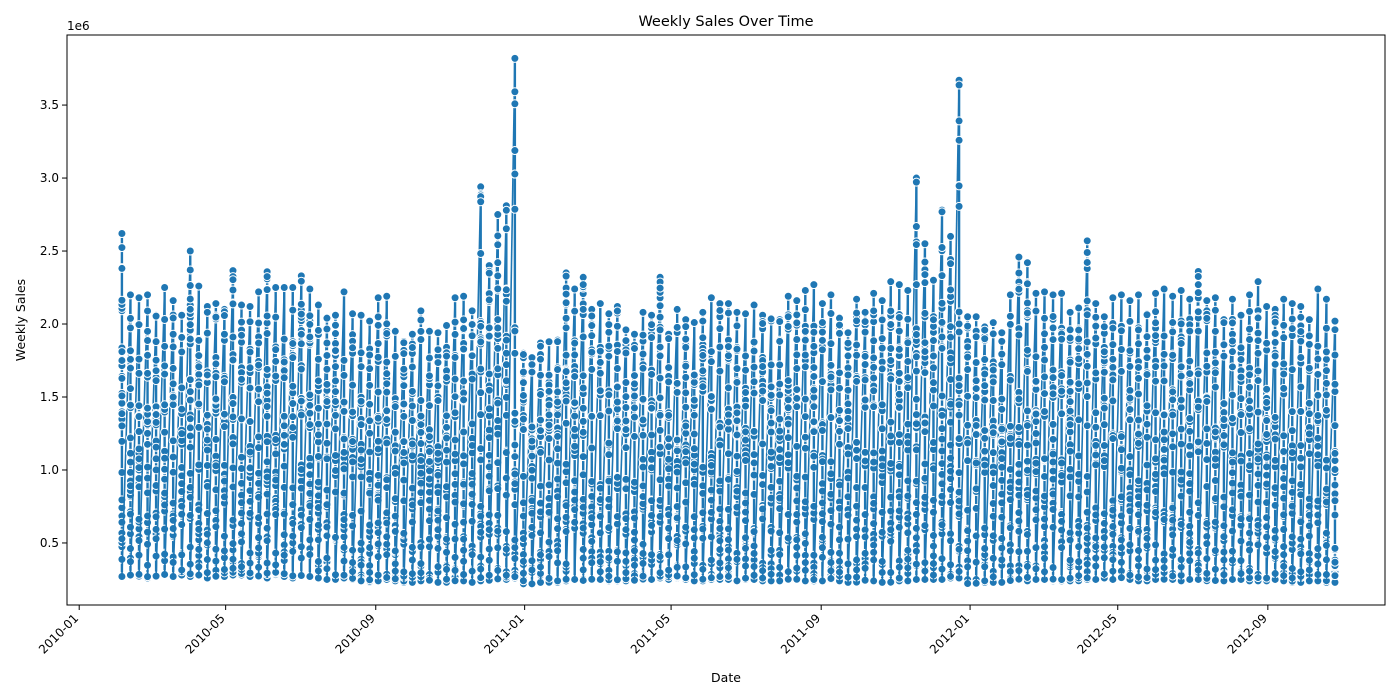 The width and height of the screenshot is (1400, 700). Describe the element at coordinates (725, 22) in the screenshot. I see `chart-title: Weekly Sales Over Time` at that location.